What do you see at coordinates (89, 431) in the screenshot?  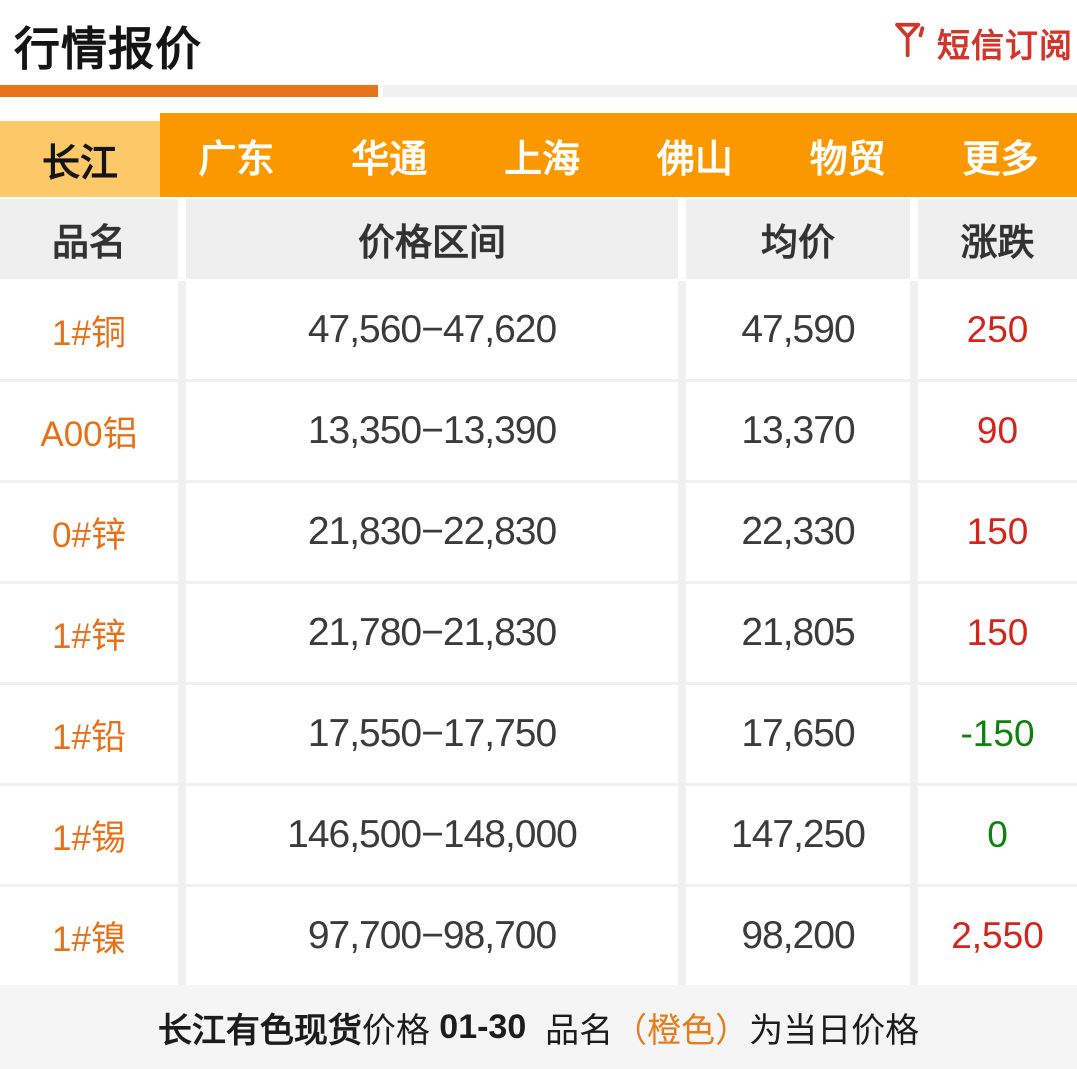 I see `product-name: A00铝` at bounding box center [89, 431].